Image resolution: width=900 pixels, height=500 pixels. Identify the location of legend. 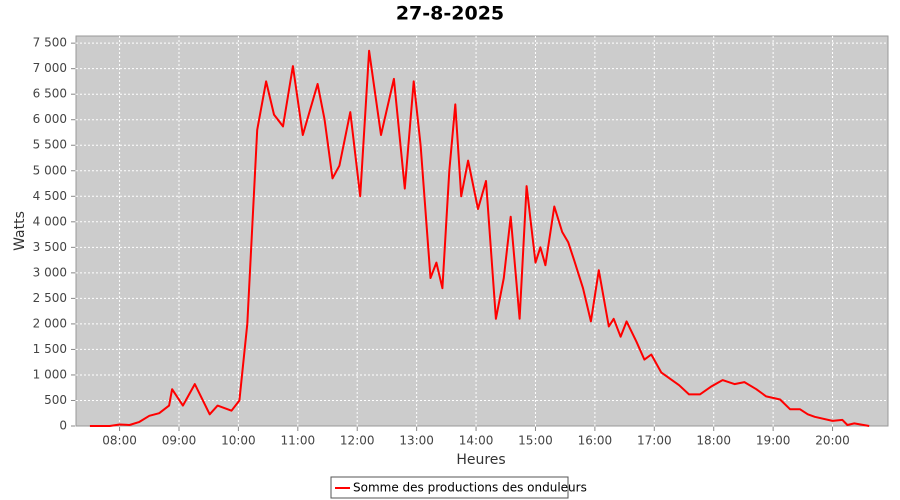
(449, 487).